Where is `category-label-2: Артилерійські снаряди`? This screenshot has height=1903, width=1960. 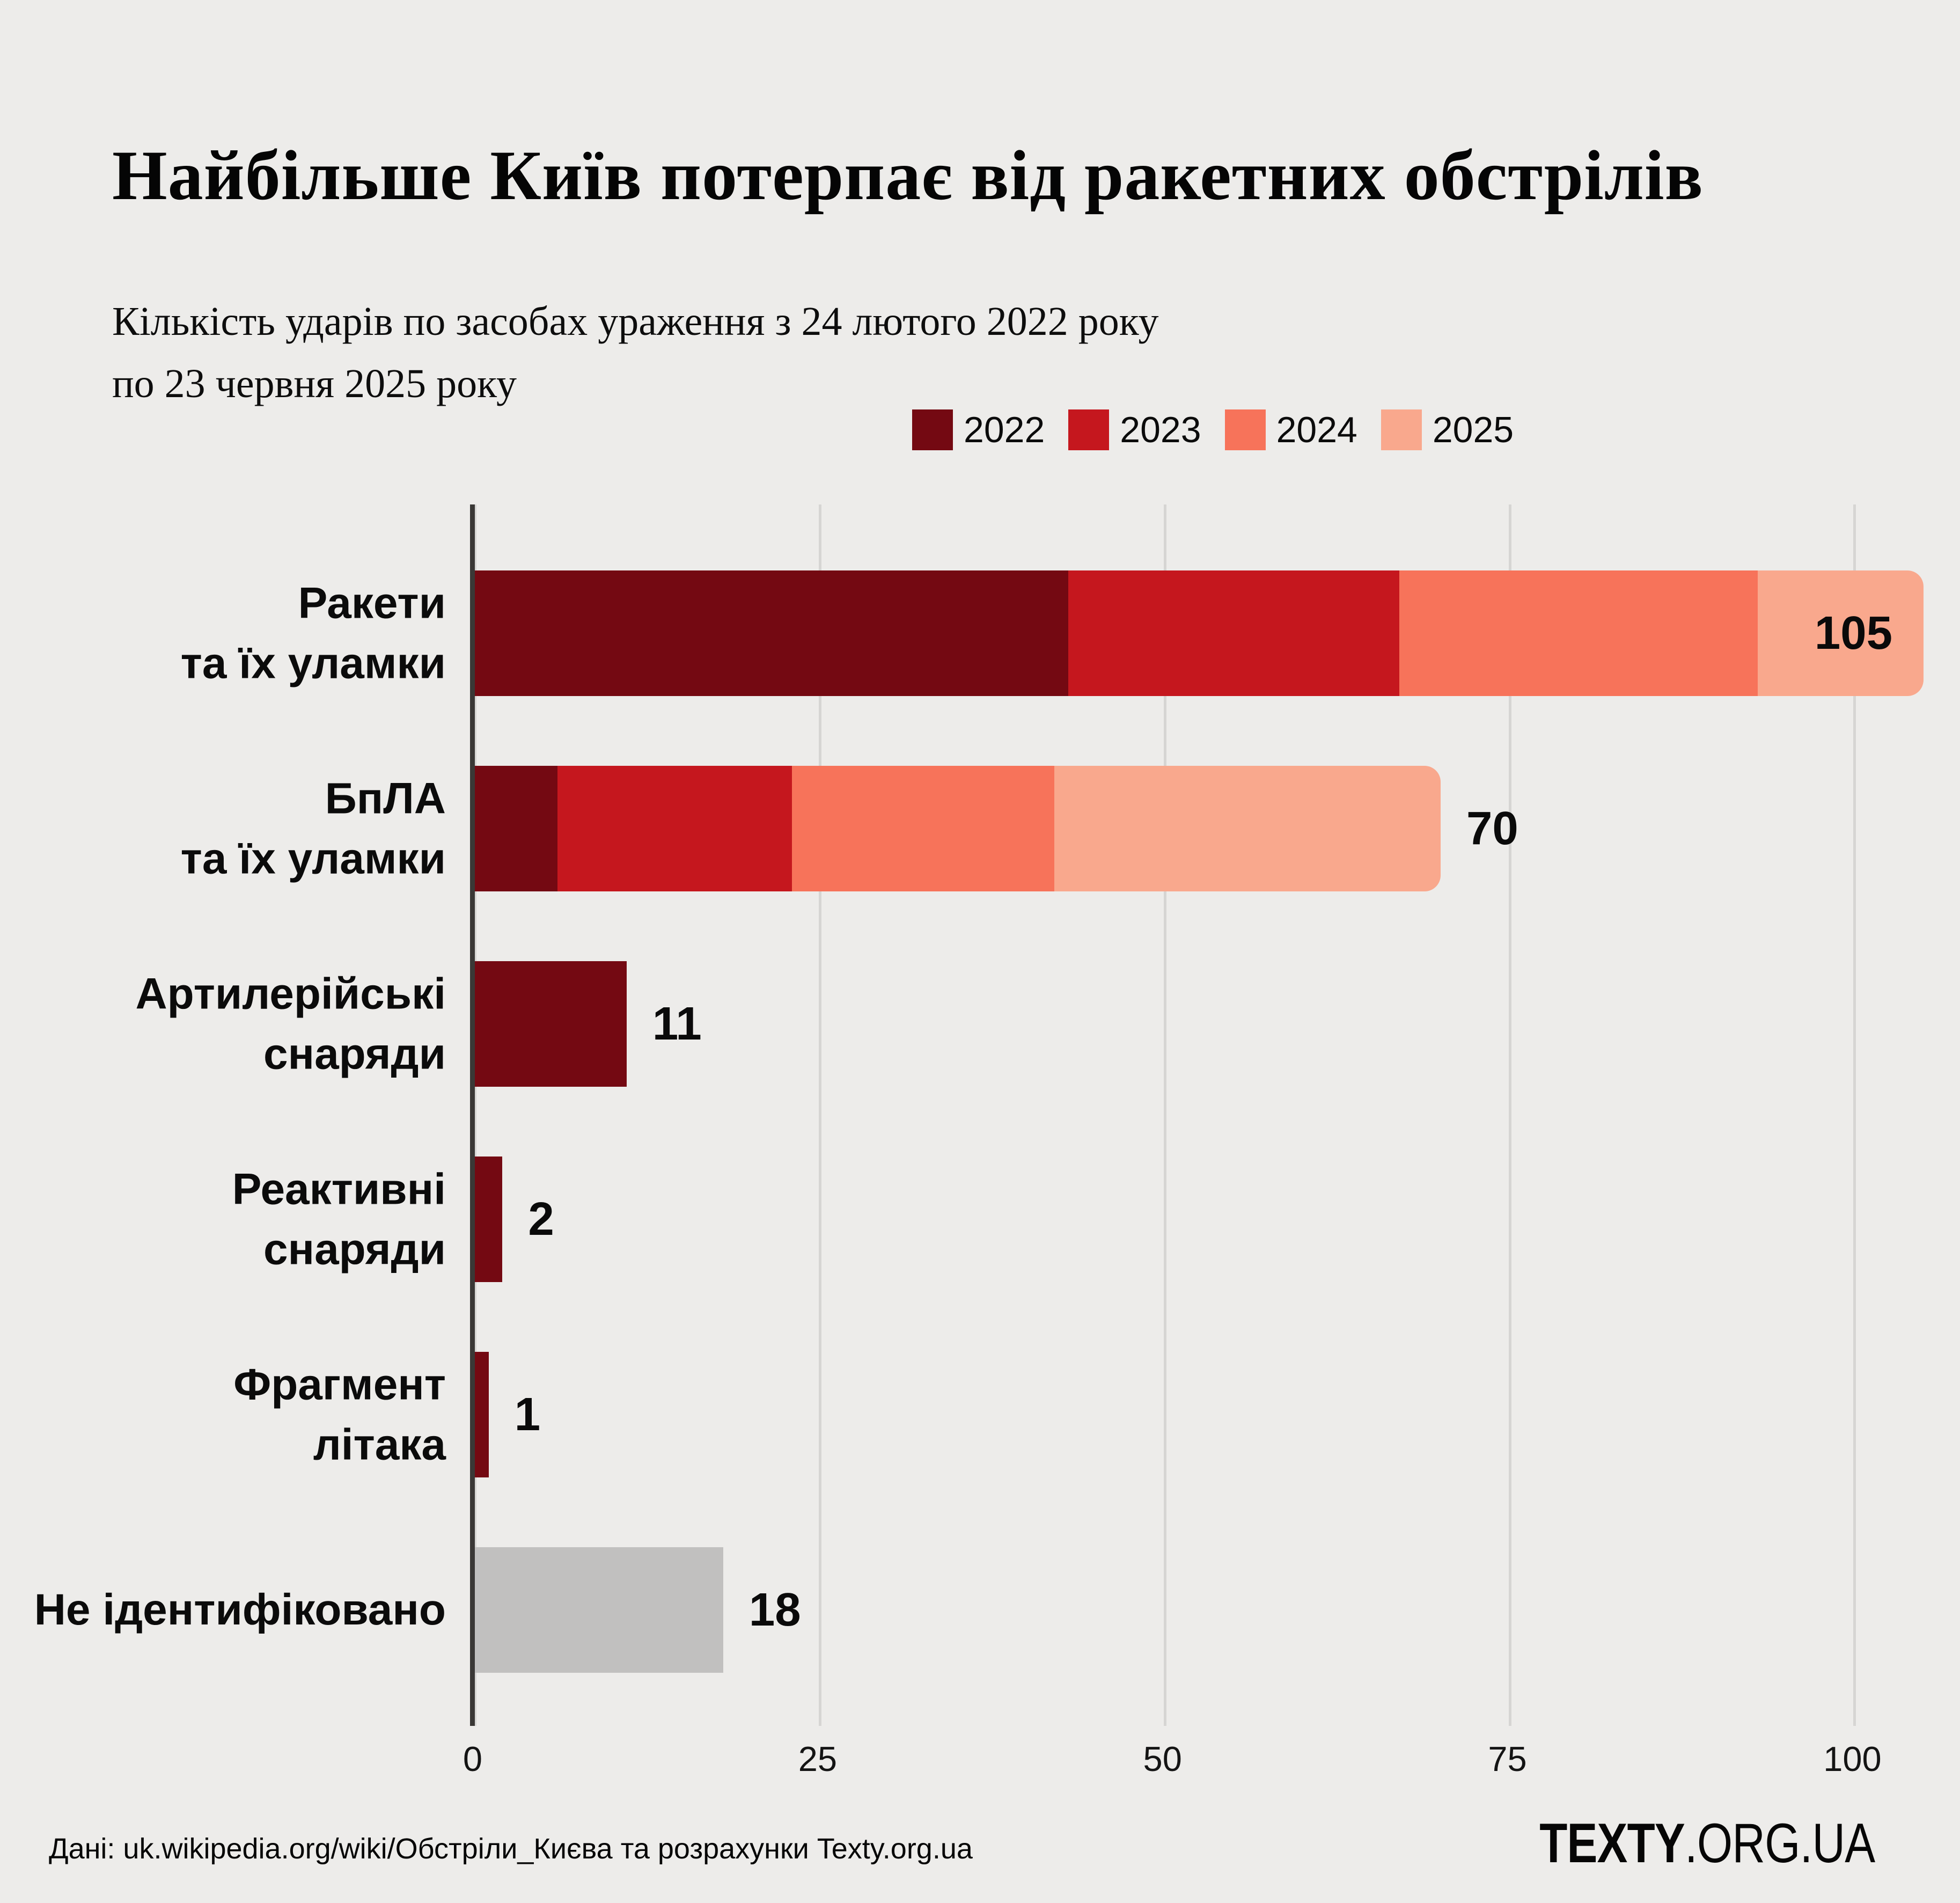 category-label-2: Артилерійські снаряди is located at coordinates (290, 1024).